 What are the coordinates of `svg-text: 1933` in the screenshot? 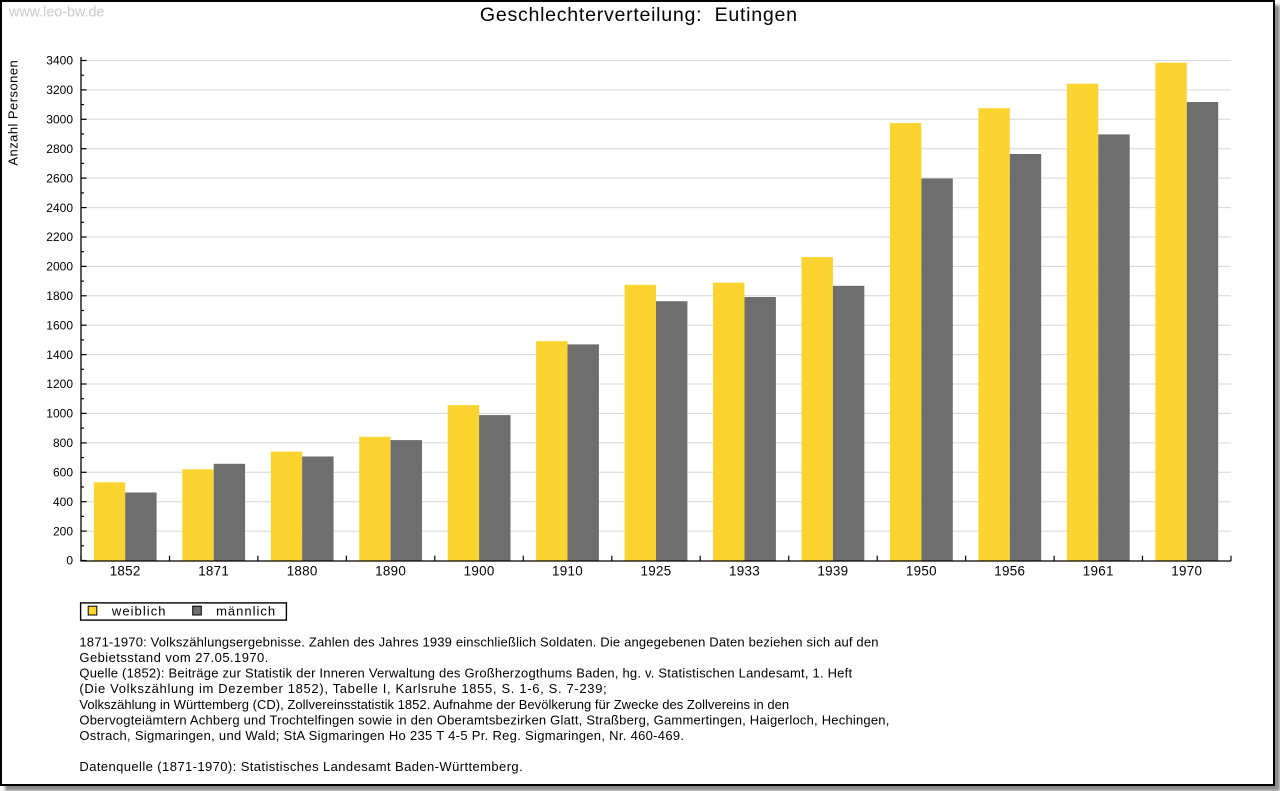 It's located at (744, 571).